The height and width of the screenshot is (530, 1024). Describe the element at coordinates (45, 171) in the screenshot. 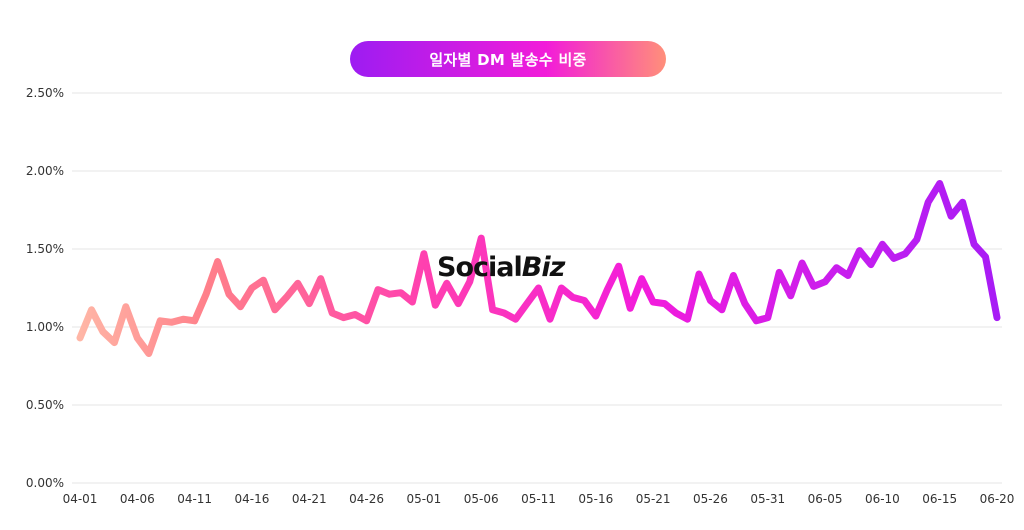

I see `y-tick-label: 2.00%` at that location.